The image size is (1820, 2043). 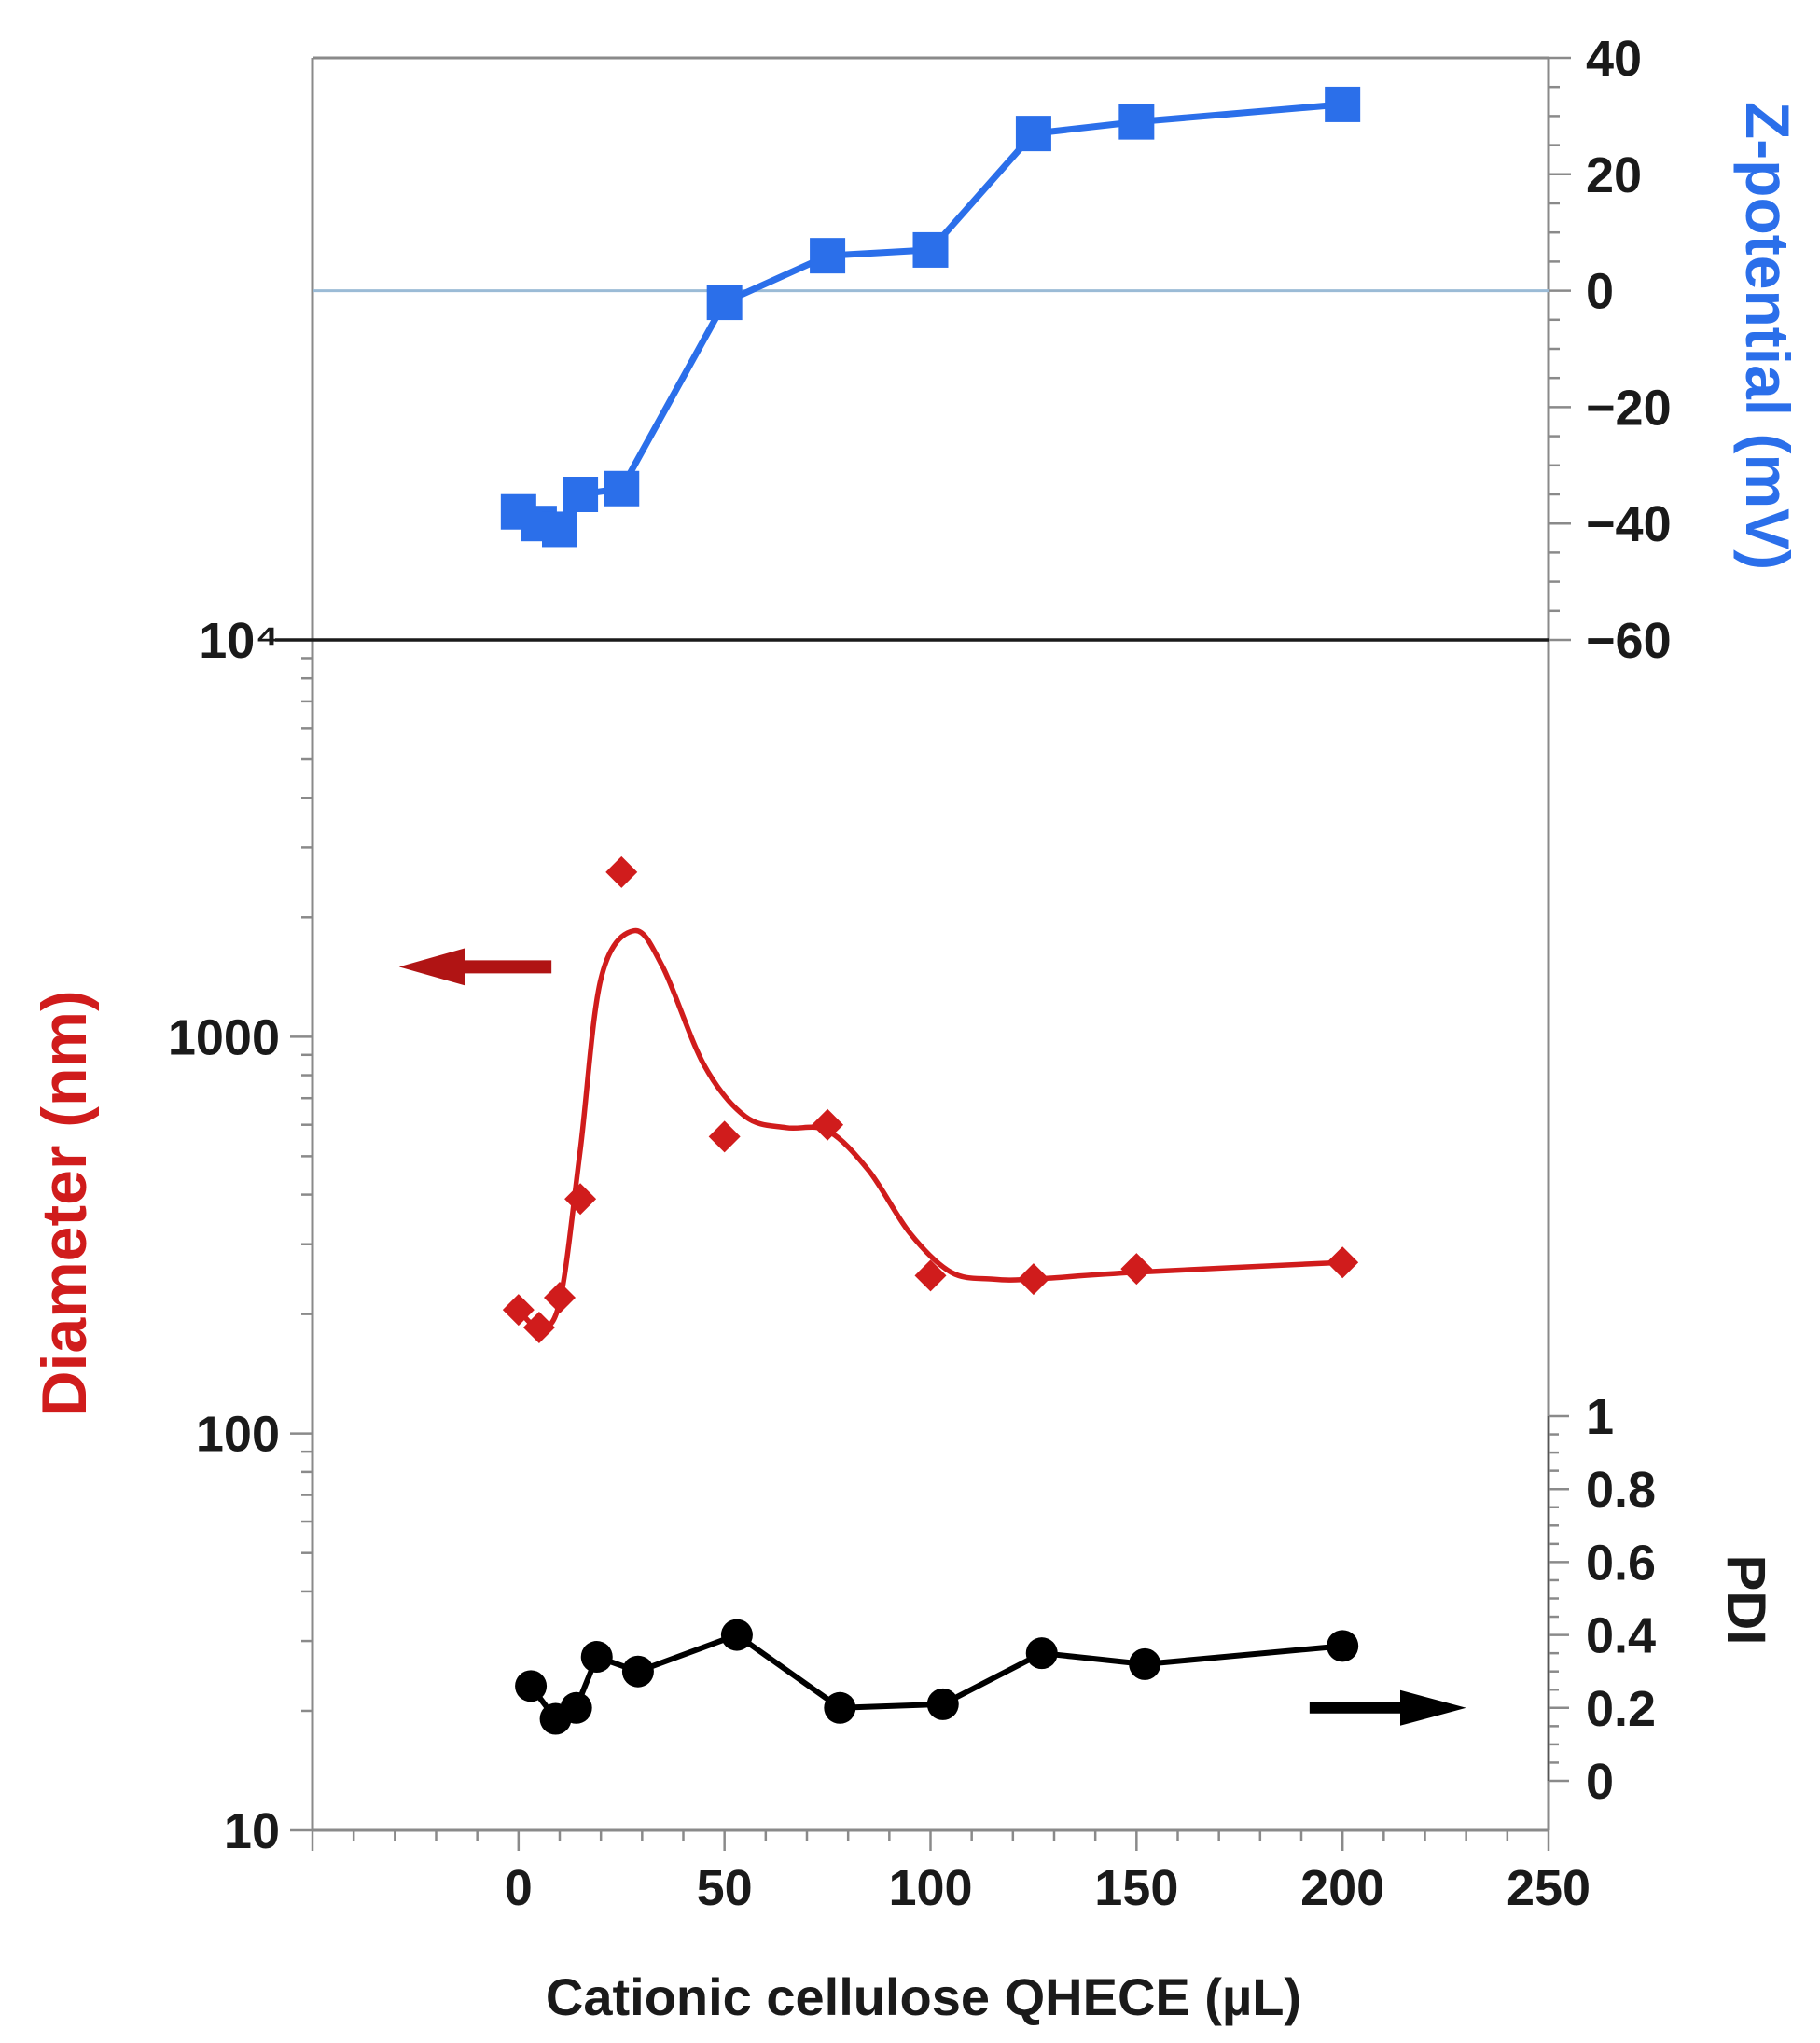 I want to click on x-tick-label: 200, so click(x=1342, y=1888).